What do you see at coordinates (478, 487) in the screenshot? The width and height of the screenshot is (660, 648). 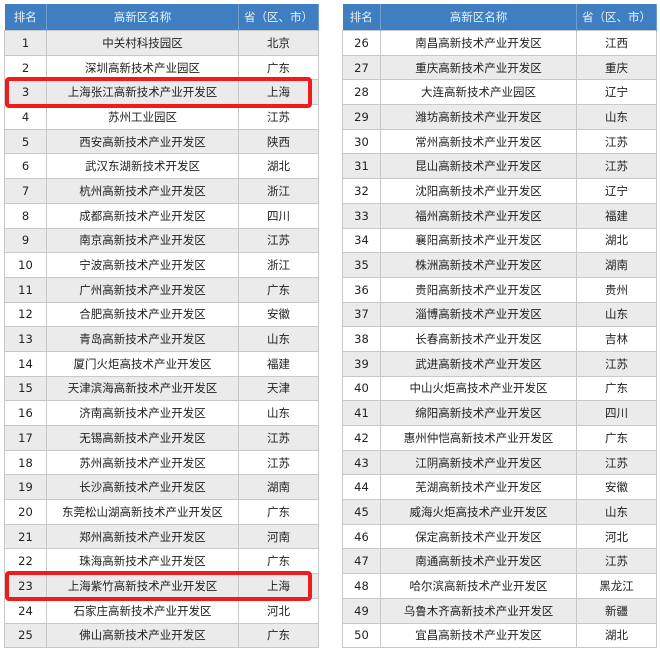 I see `cell-name: 芜湖高新技术产业开发区` at bounding box center [478, 487].